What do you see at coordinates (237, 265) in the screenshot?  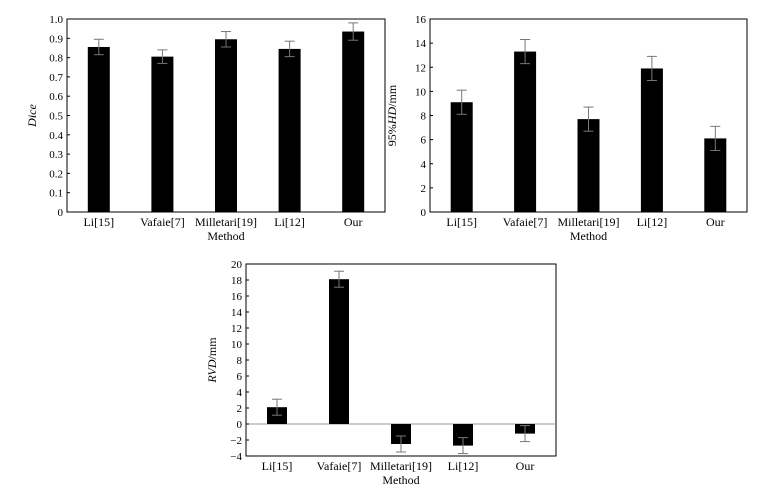 I see `y-tick-label: 20` at bounding box center [237, 265].